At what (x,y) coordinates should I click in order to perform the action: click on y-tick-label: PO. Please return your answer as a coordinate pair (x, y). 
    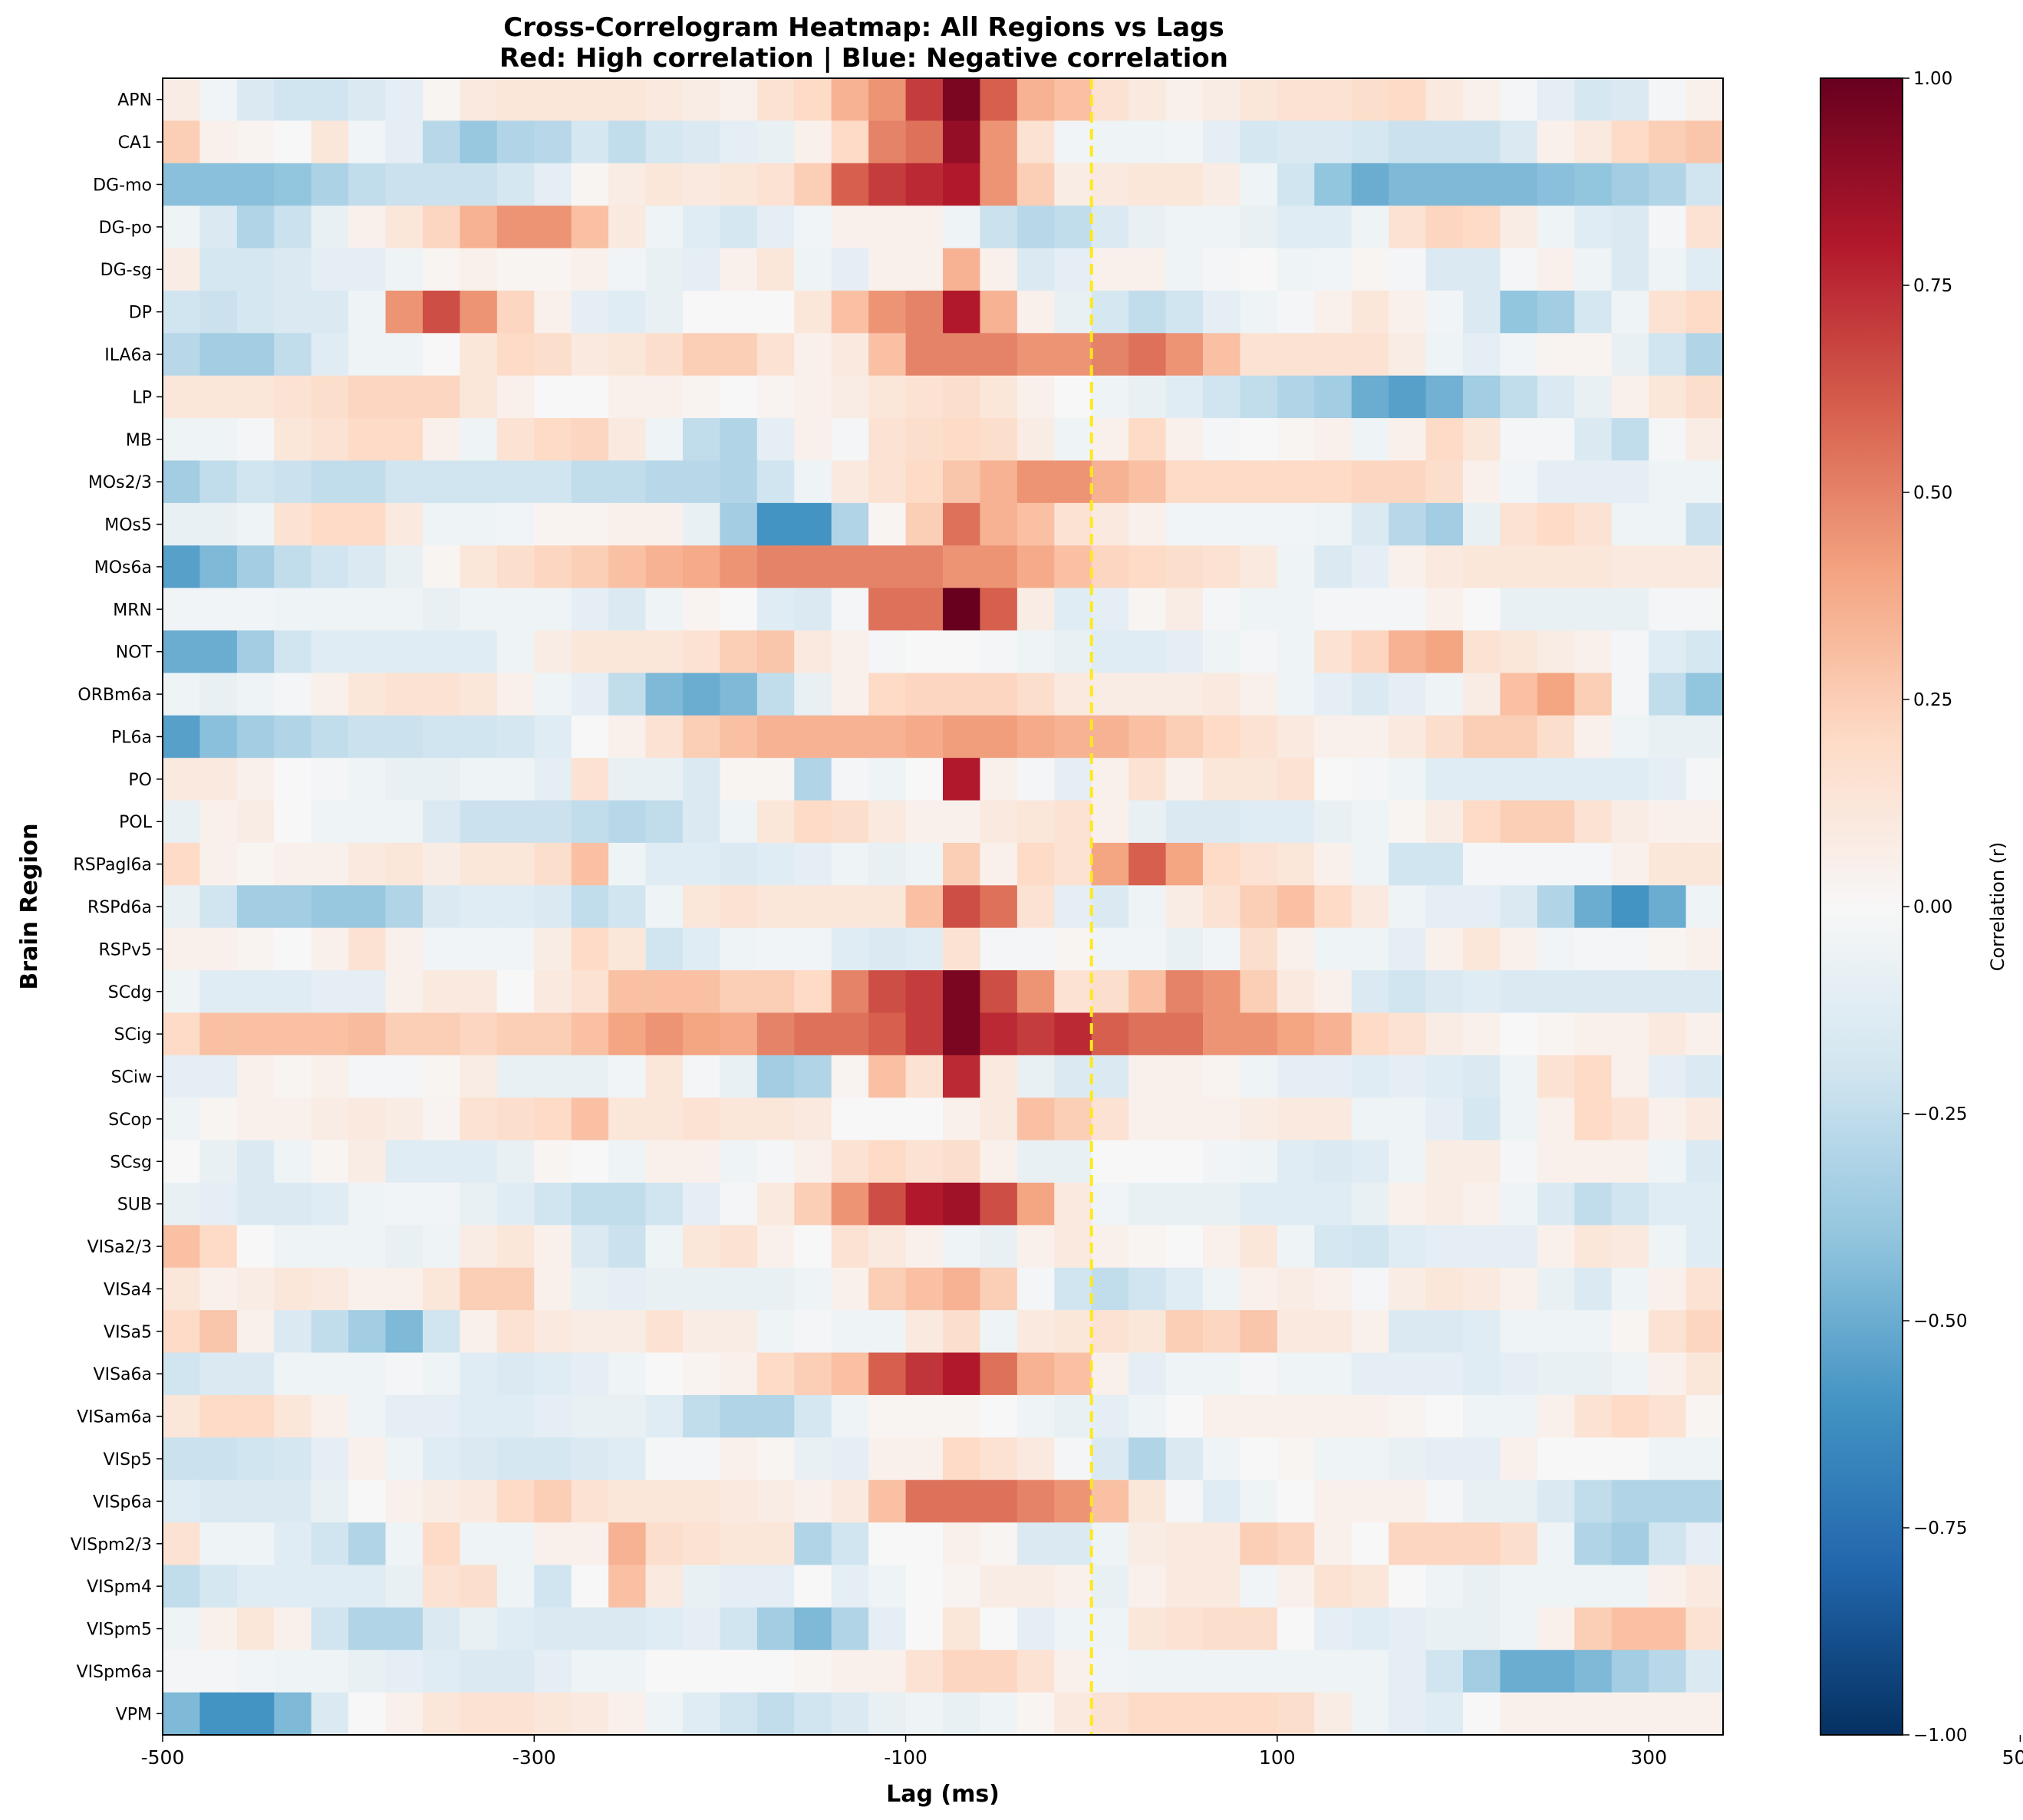
    Looking at the image, I should click on (140, 781).